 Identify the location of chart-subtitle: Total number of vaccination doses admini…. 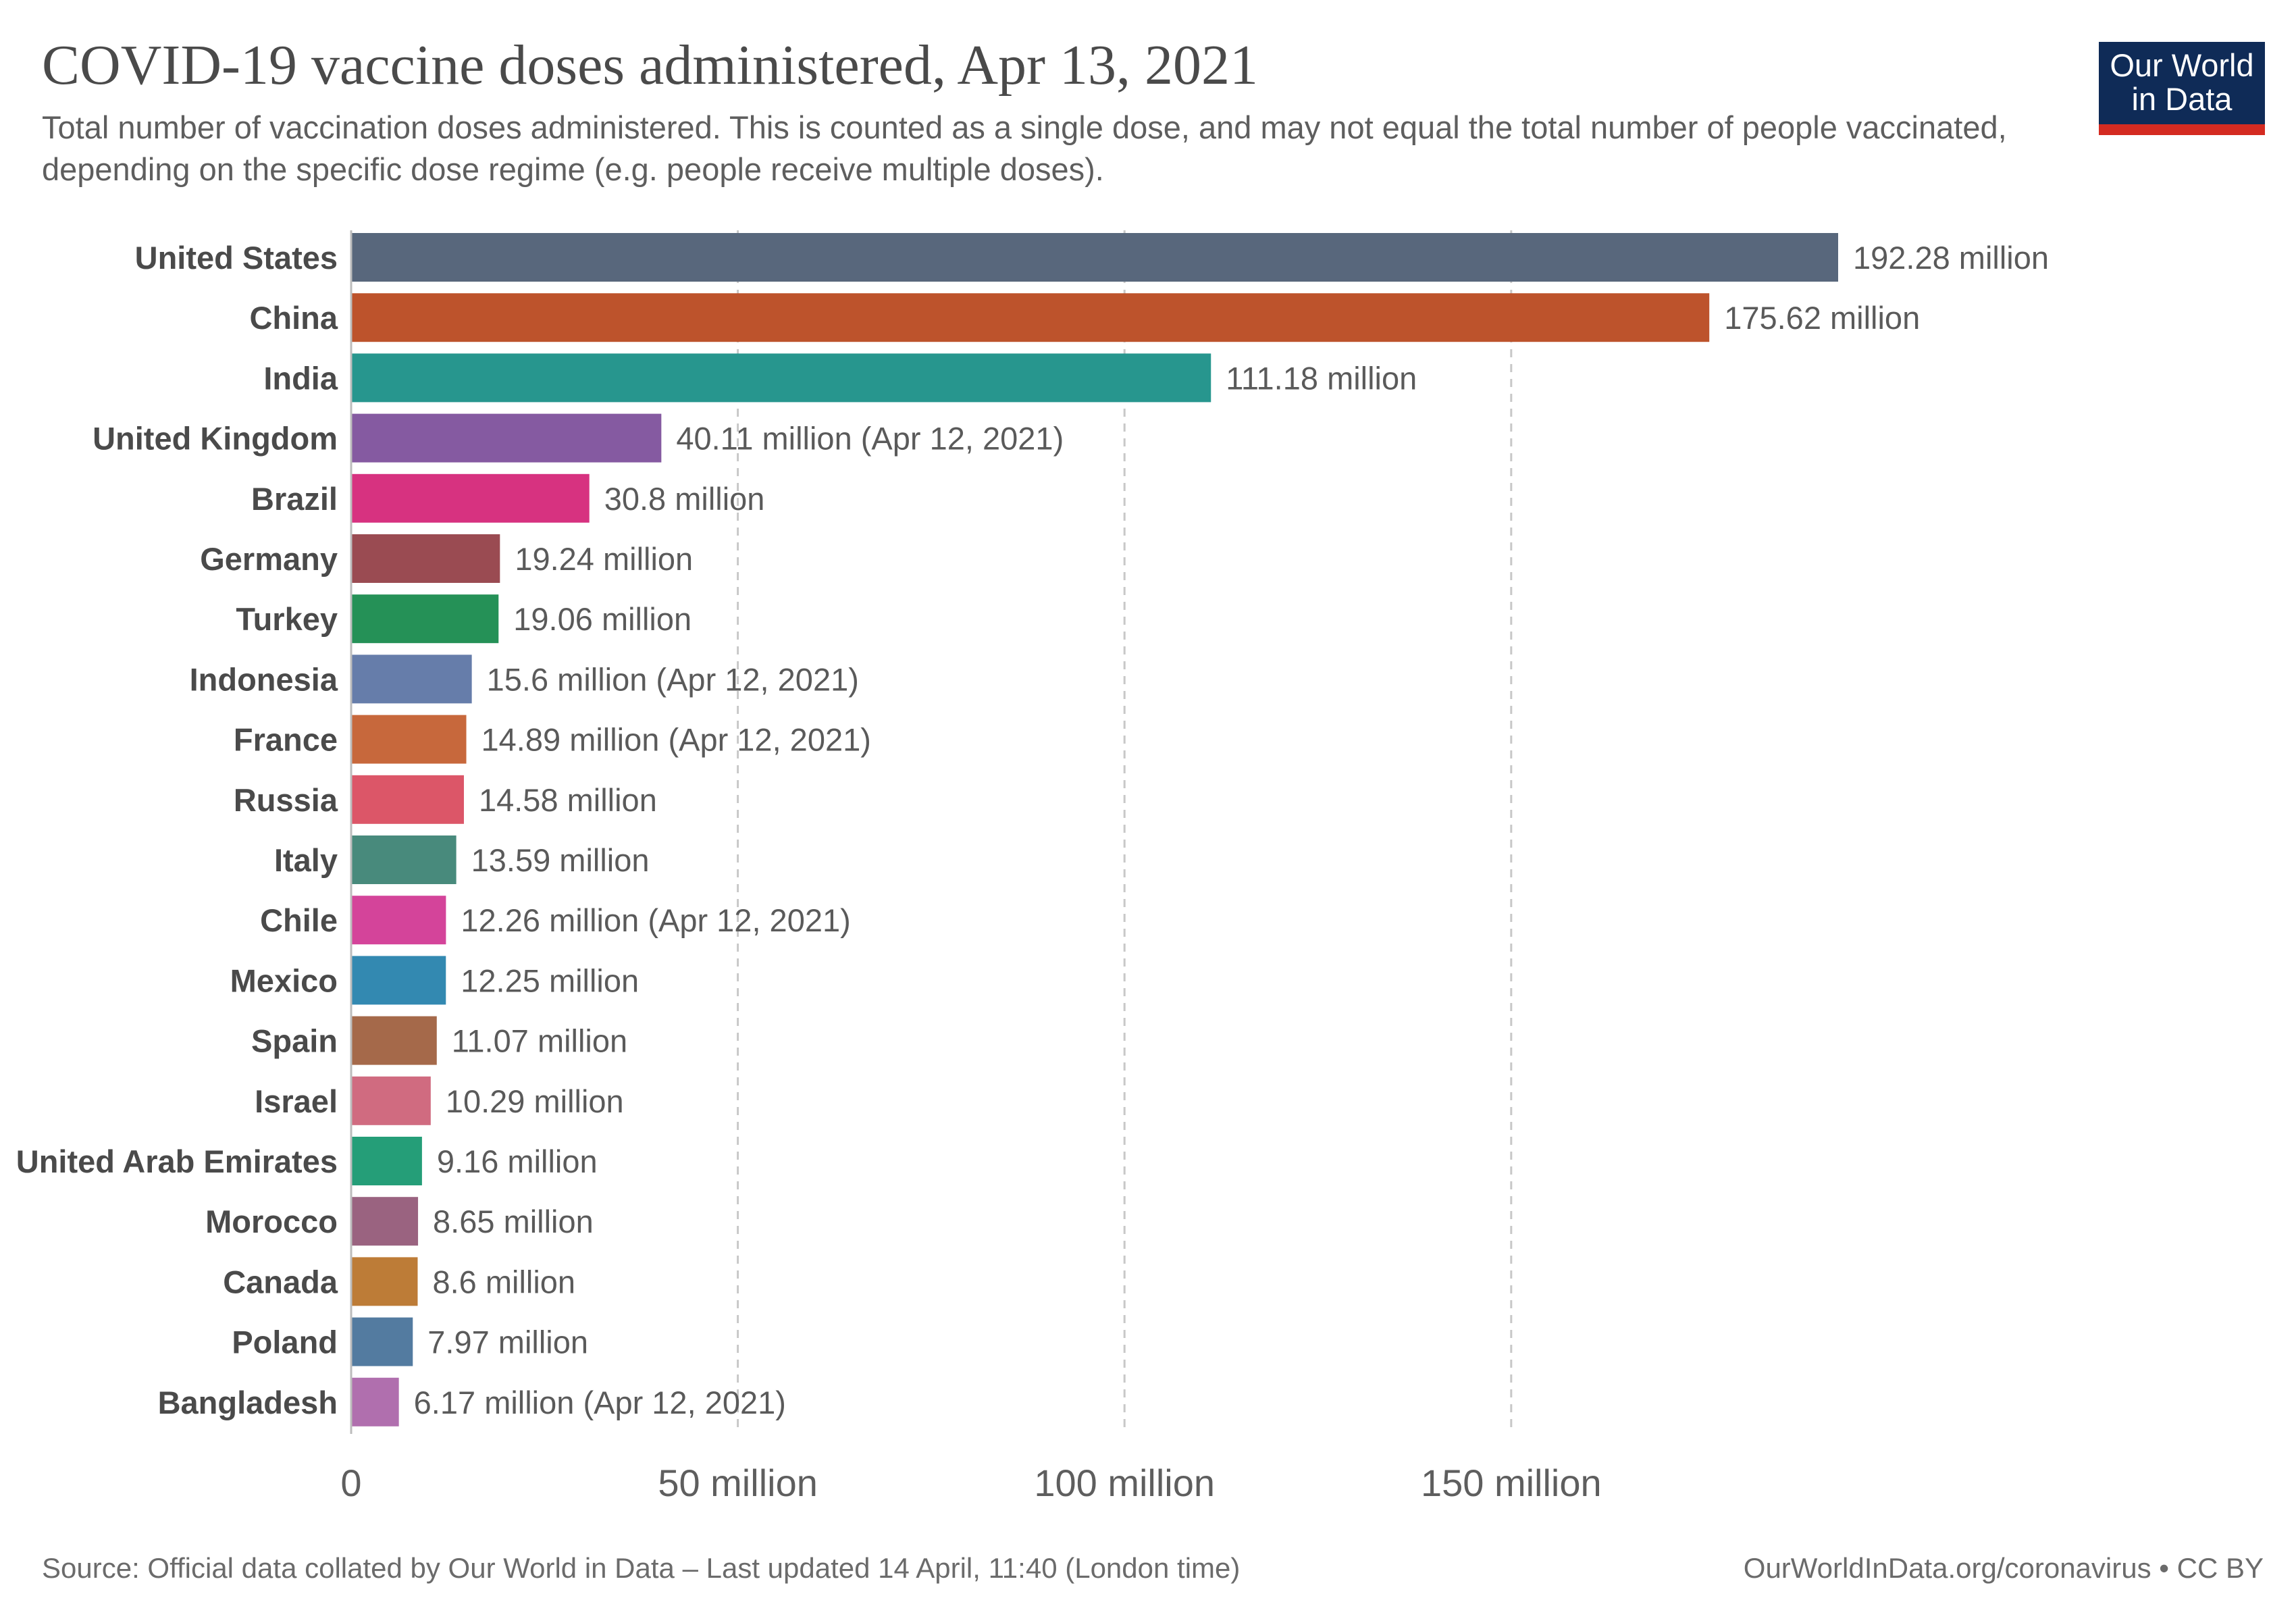
(1024, 148).